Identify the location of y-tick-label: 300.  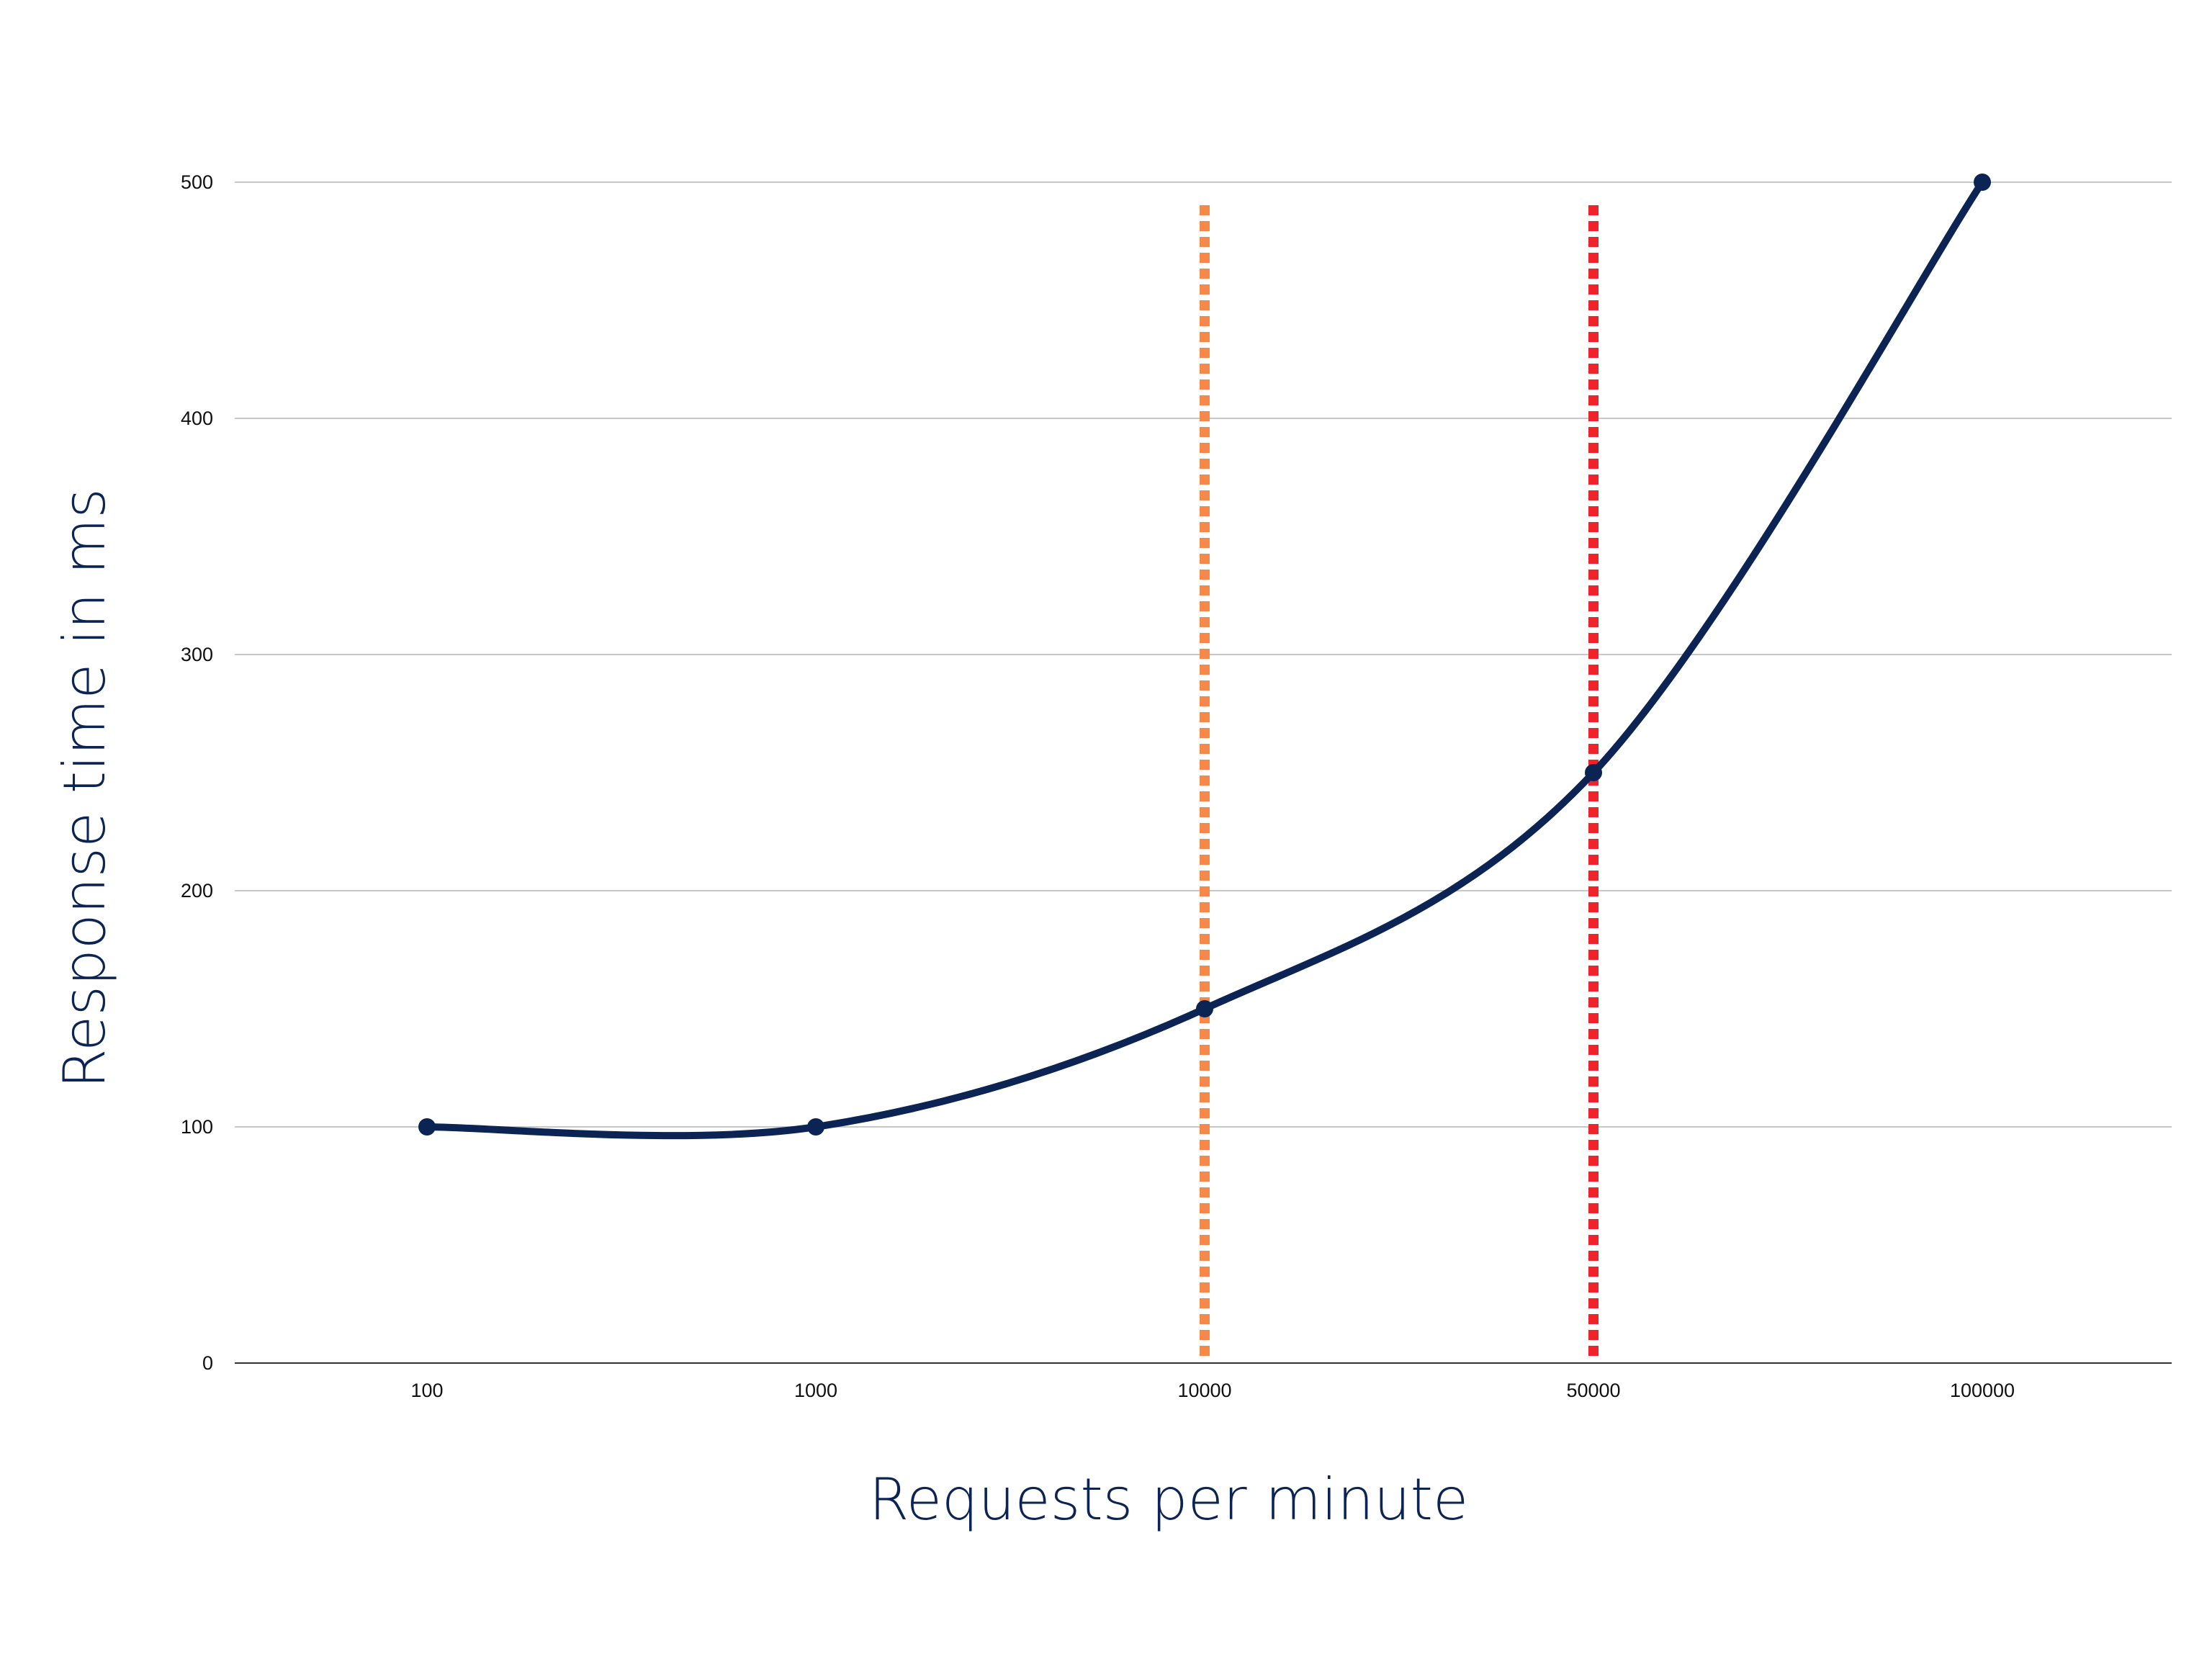
(197, 654).